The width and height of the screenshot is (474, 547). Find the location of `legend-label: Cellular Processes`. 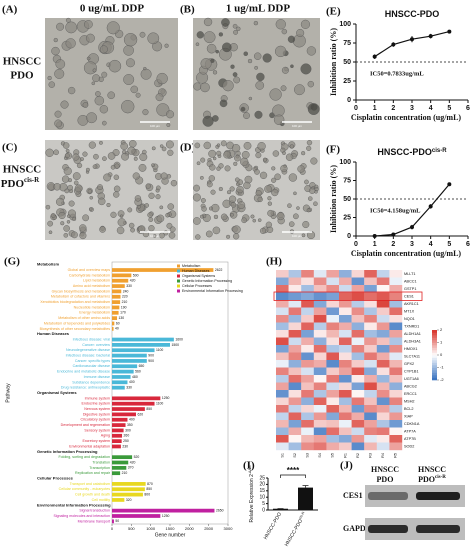

legend-label: Cellular Processes is located at coordinates (197, 286).